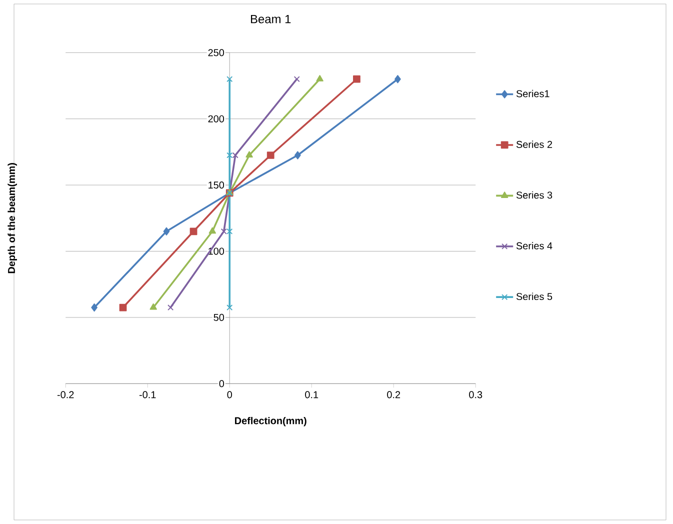 The width and height of the screenshot is (673, 524). I want to click on x-tick-label: -0.1, so click(147, 394).